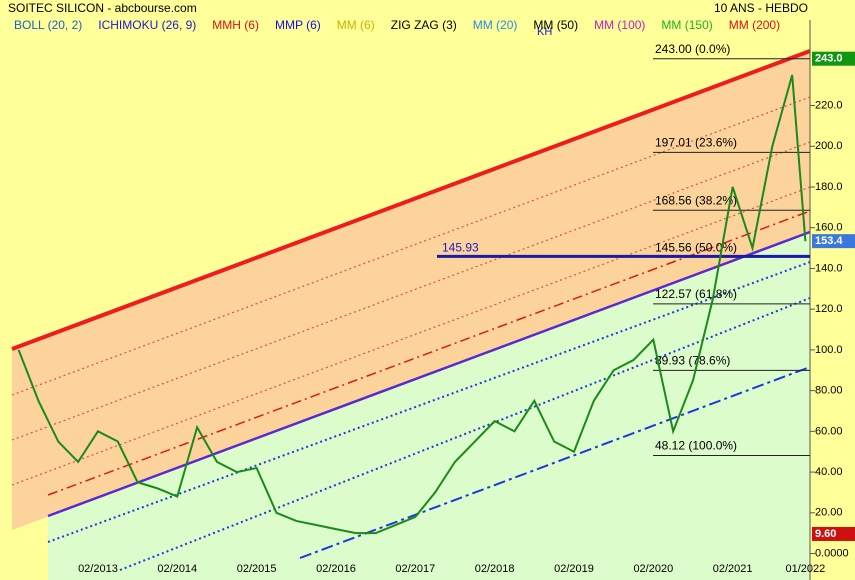 The height and width of the screenshot is (580, 855). Describe the element at coordinates (829, 146) in the screenshot. I see `y-tick-label: 200.0` at that location.